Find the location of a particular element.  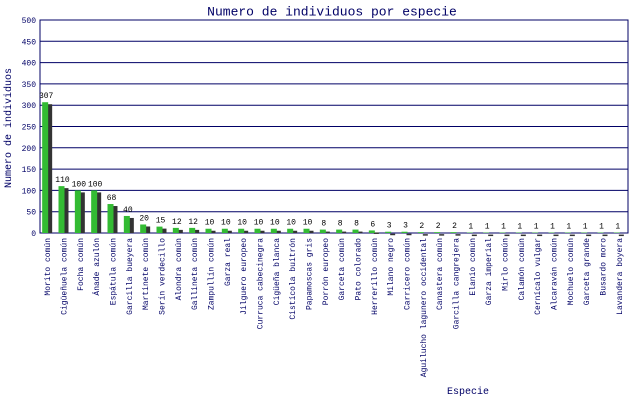

y-tick-label: 500 is located at coordinates (29, 21).